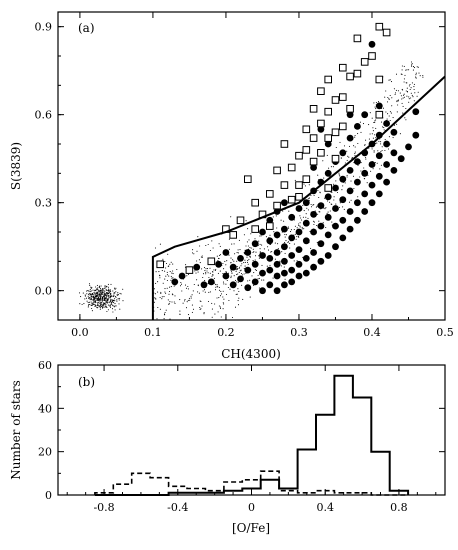  Describe the element at coordinates (45, 365) in the screenshot. I see `y-tick-label: 60` at that location.